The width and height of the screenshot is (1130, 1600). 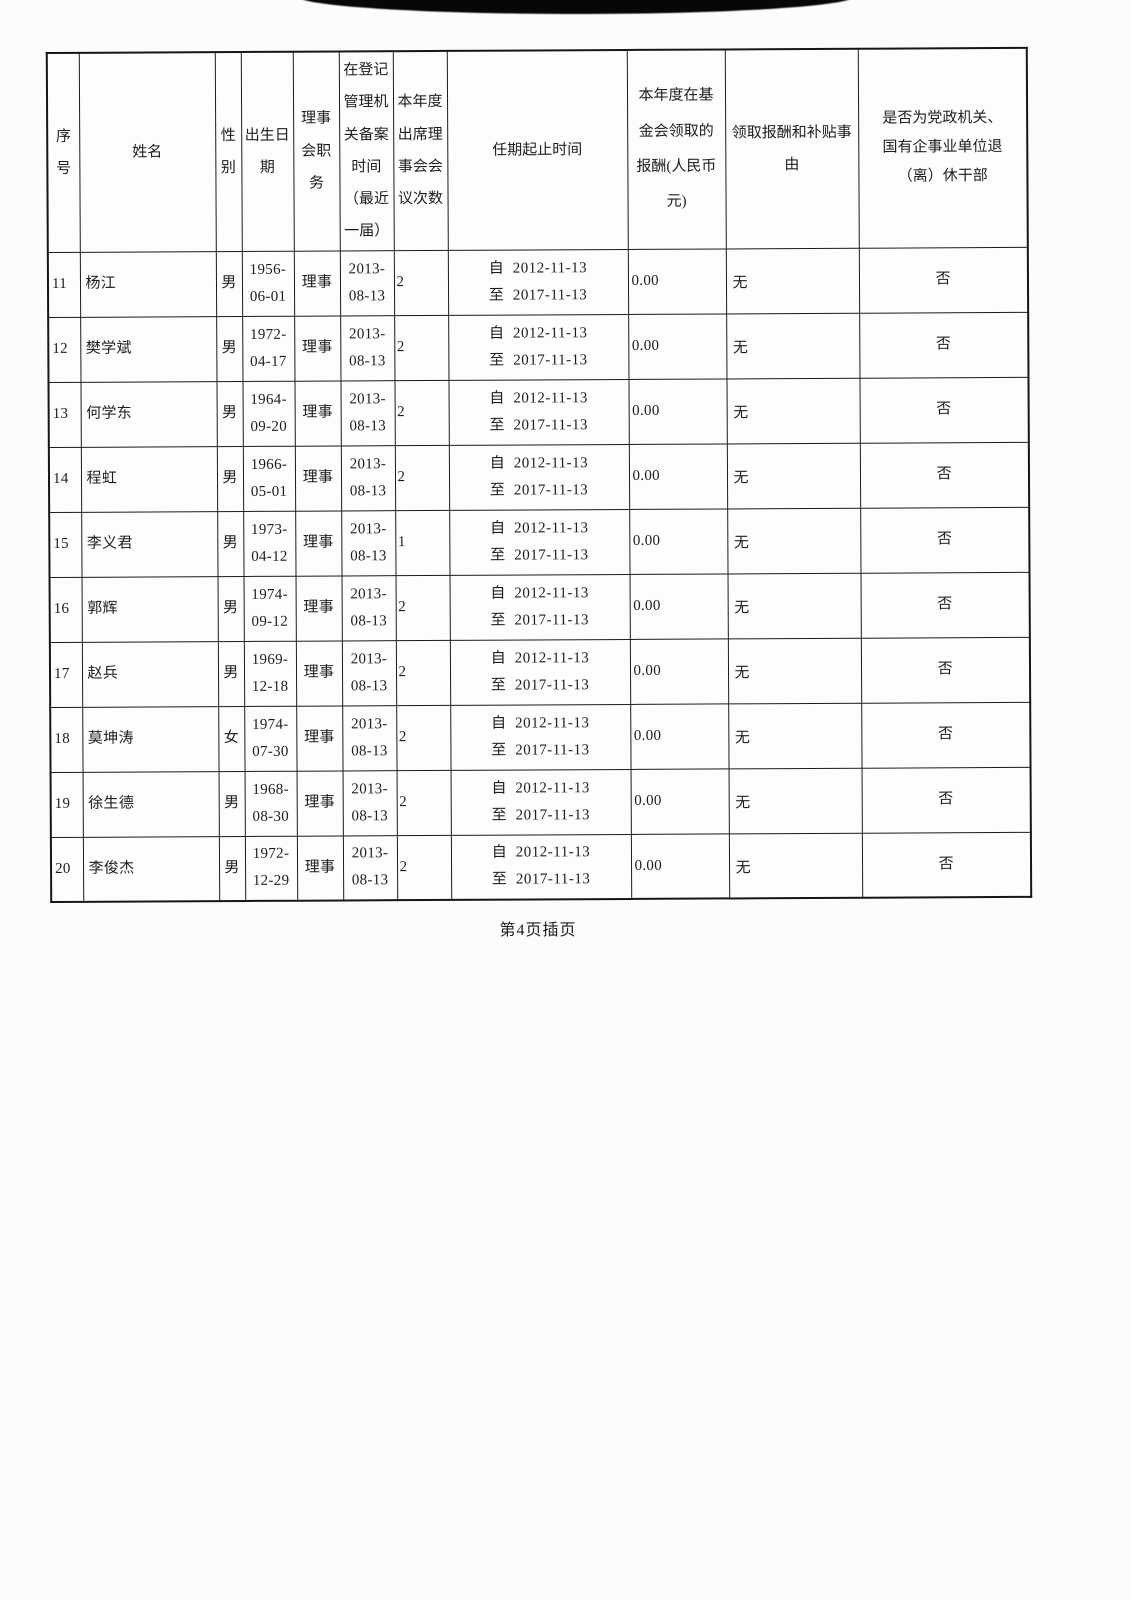 What do you see at coordinates (149, 544) in the screenshot?
I see `cell-name: 李义君` at bounding box center [149, 544].